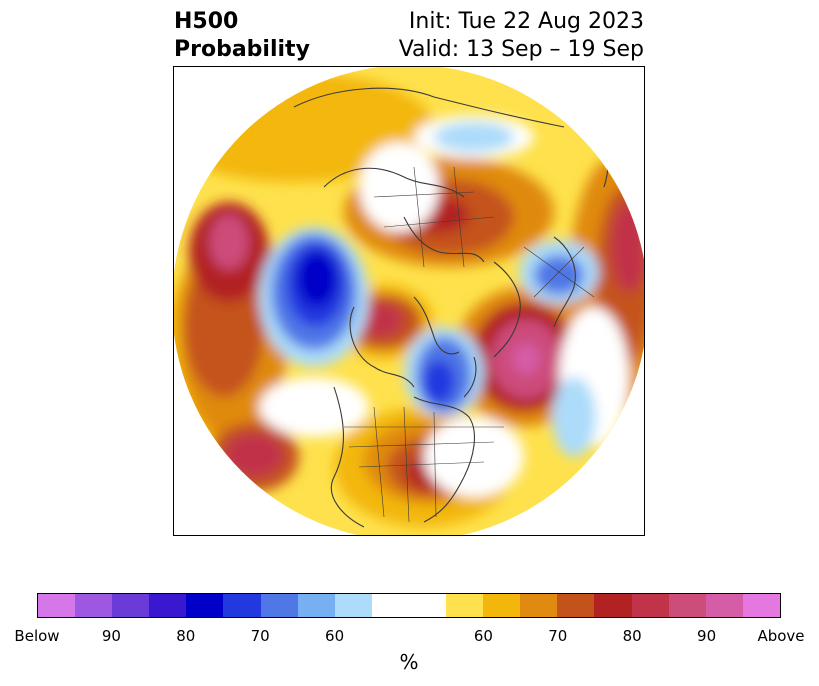 The image size is (819, 686). What do you see at coordinates (526, 21) in the screenshot?
I see `init-date: Init: Tue 22 Aug 2023` at bounding box center [526, 21].